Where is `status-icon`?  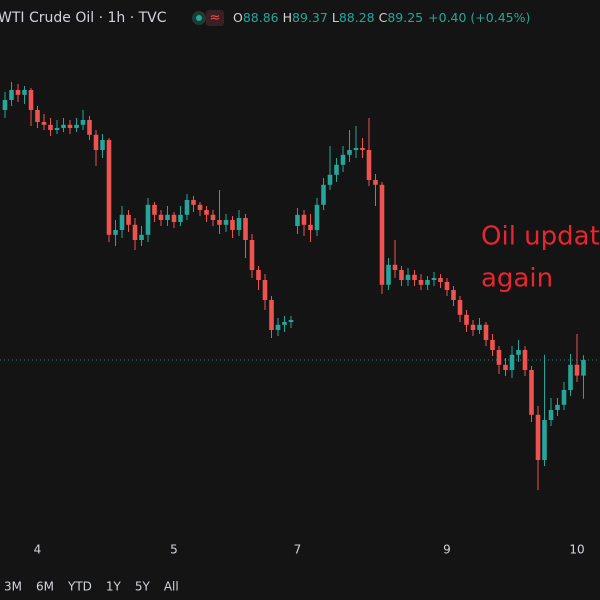
status-icon is located at coordinates (199, 18).